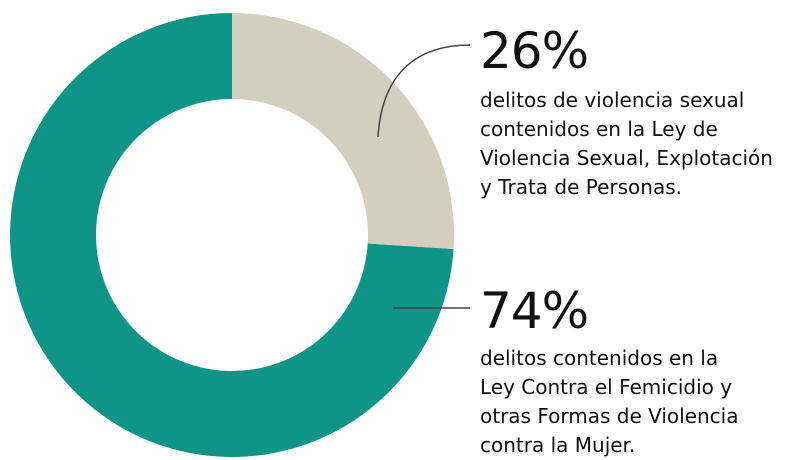 The height and width of the screenshot is (460, 795). What do you see at coordinates (424, 91) in the screenshot?
I see `leader-line` at bounding box center [424, 91].